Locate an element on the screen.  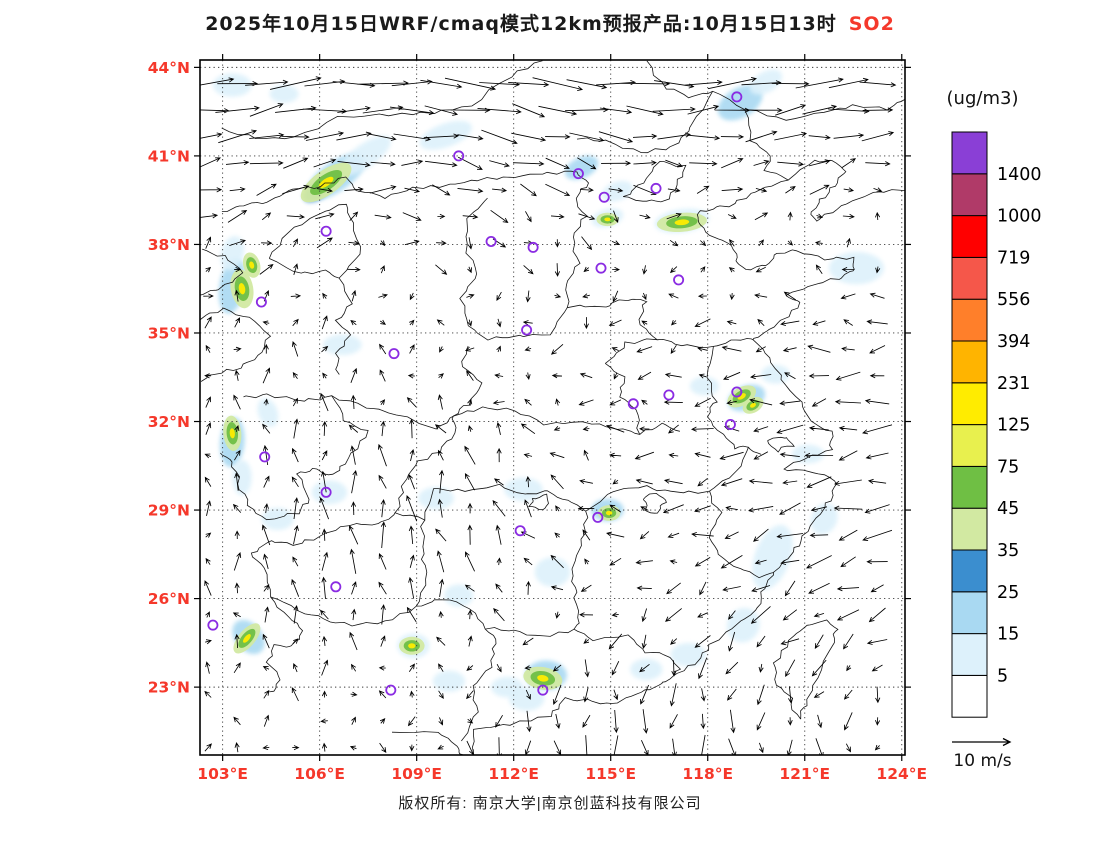
lon-axis-label: 112°E is located at coordinates (513, 774).